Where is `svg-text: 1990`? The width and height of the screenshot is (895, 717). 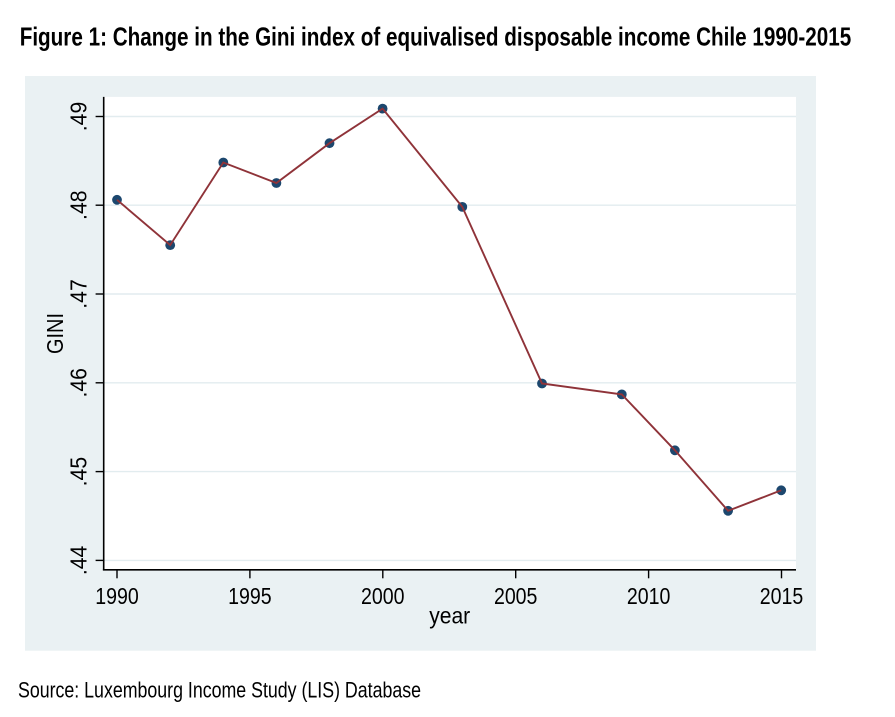 svg-text: 1990 is located at coordinates (117, 596).